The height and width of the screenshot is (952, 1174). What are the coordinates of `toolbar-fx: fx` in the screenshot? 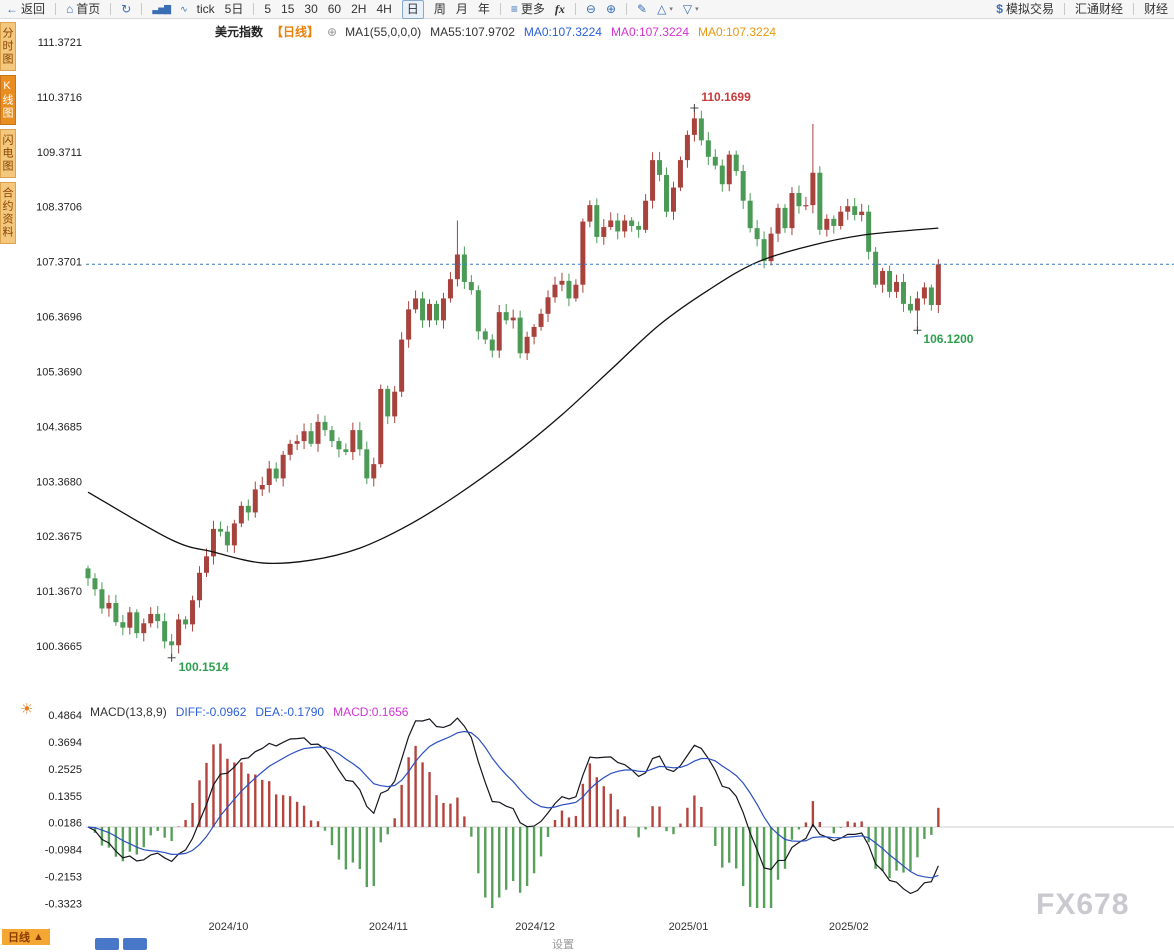 It's located at (560, 9).